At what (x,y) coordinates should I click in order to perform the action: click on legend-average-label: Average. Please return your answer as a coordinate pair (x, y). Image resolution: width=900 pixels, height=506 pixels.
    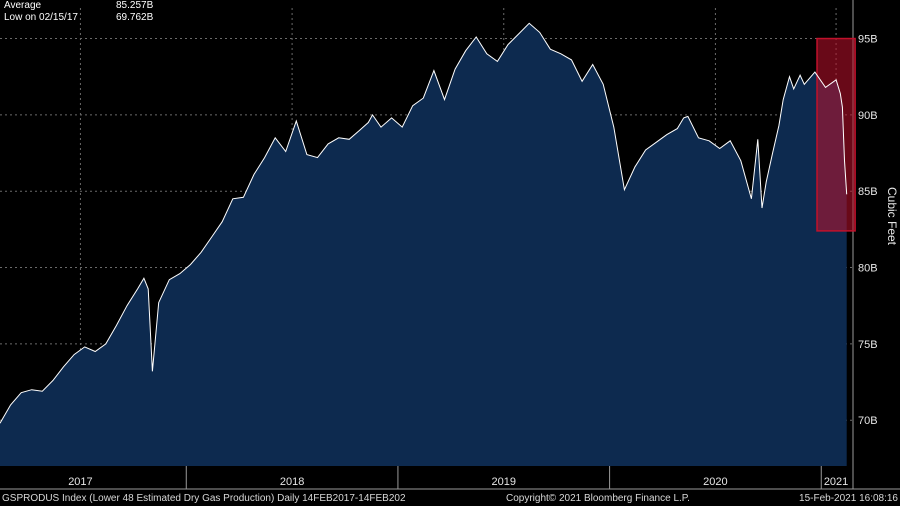
    Looking at the image, I should click on (23, 5).